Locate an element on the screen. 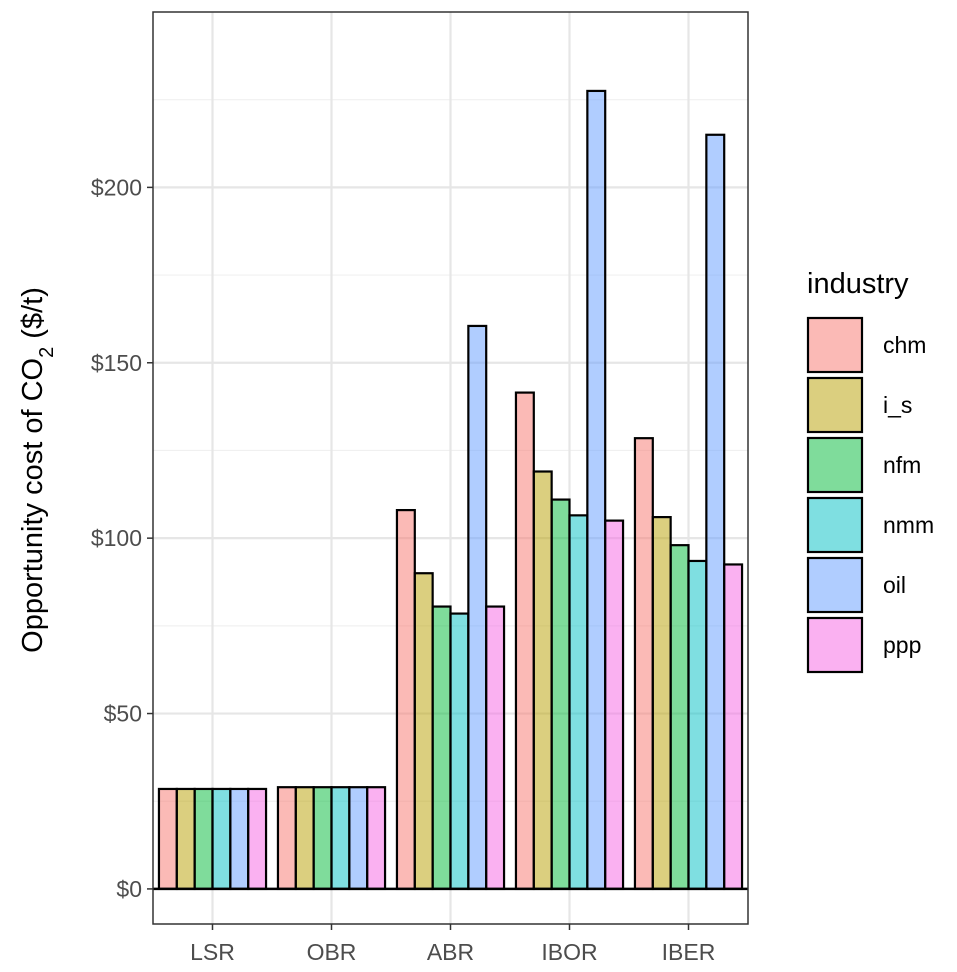 The width and height of the screenshot is (957, 972). bar-oil-ibor is located at coordinates (596, 490).